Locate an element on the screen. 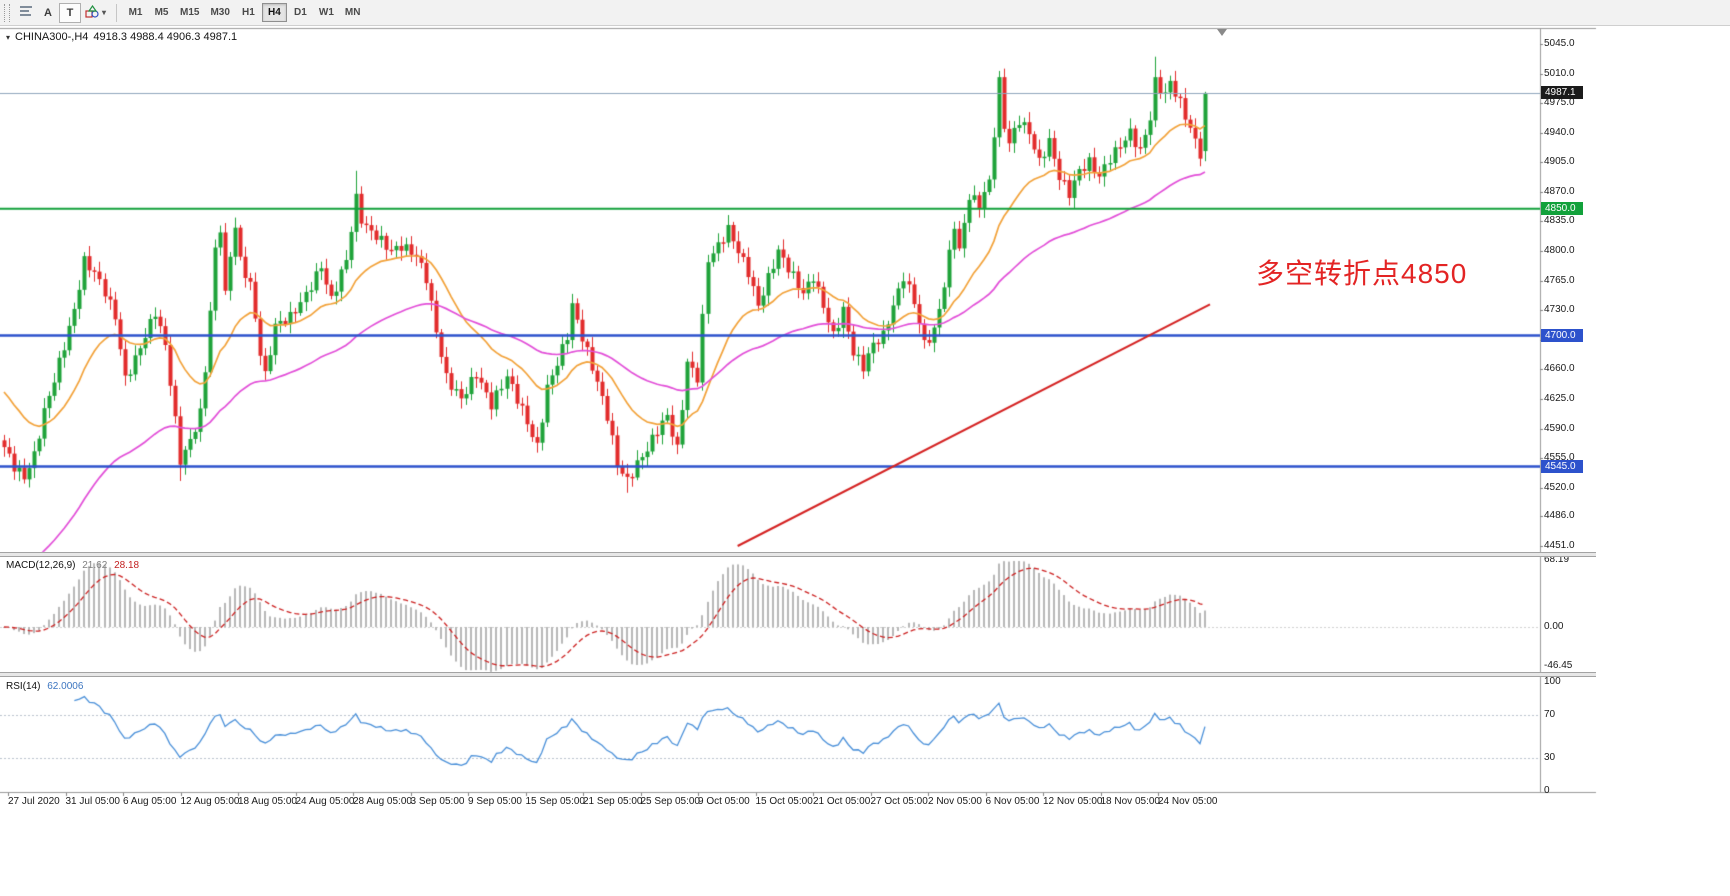 The width and height of the screenshot is (1730, 896). macd-axis-label: -46.45 is located at coordinates (1558, 665).